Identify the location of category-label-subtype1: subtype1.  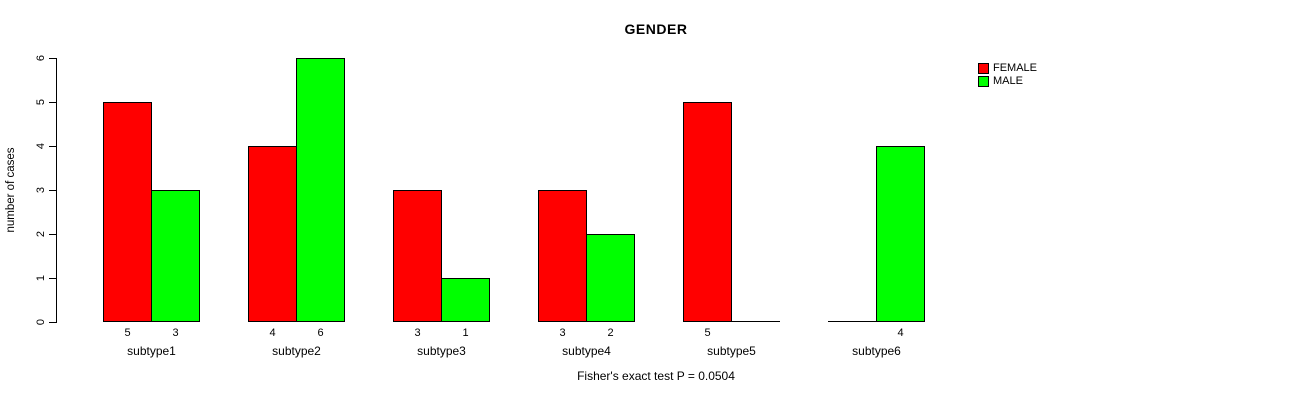
(151, 351).